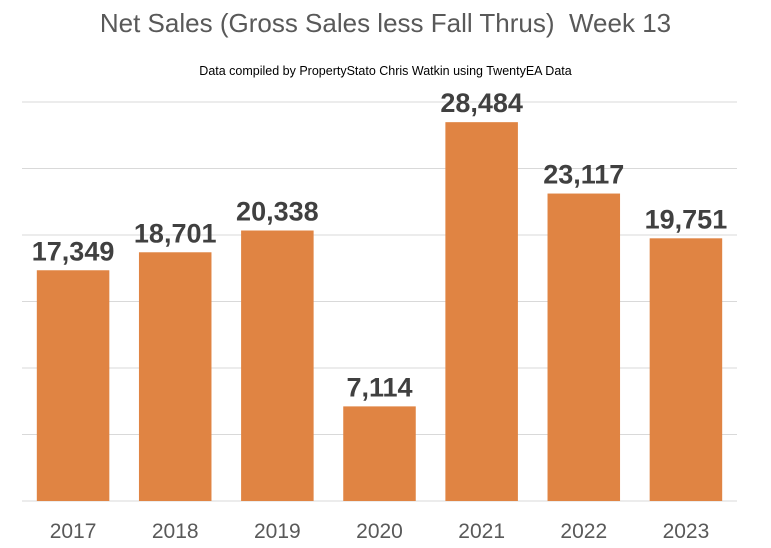 The width and height of the screenshot is (771, 548). What do you see at coordinates (583, 175) in the screenshot?
I see `data-label-2022: 23,117` at bounding box center [583, 175].